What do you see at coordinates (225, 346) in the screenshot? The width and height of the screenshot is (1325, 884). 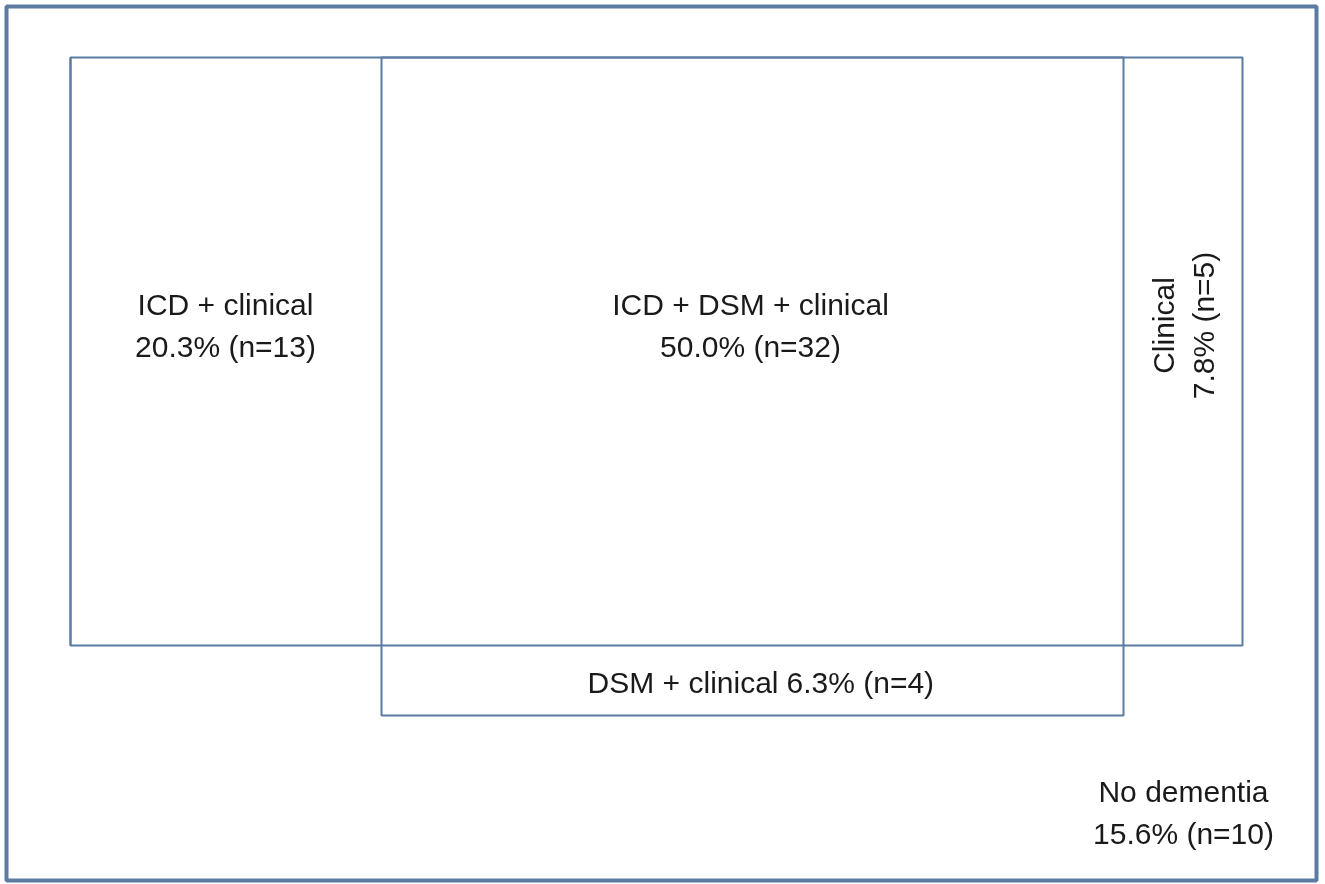 I see `data-label: 20.3% (n=13)` at bounding box center [225, 346].